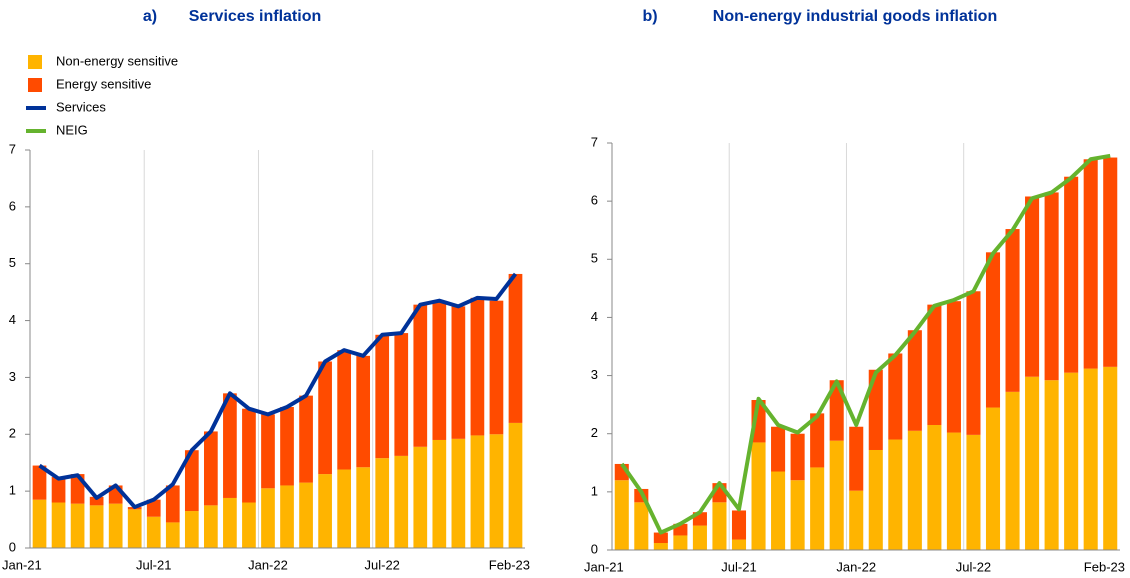 The image size is (1130, 578). I want to click on x-tick-label: Feb-23, so click(509, 564).